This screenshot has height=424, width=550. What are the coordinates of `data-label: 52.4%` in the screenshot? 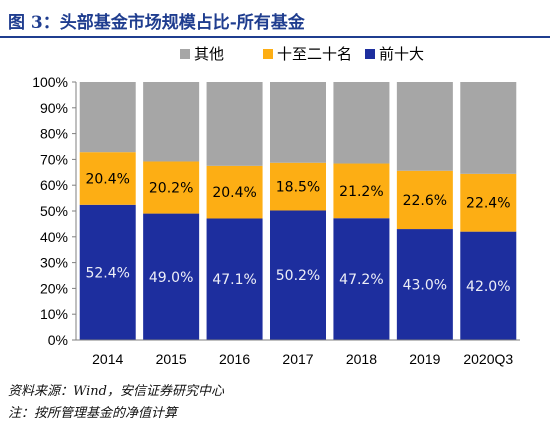 It's located at (107, 273).